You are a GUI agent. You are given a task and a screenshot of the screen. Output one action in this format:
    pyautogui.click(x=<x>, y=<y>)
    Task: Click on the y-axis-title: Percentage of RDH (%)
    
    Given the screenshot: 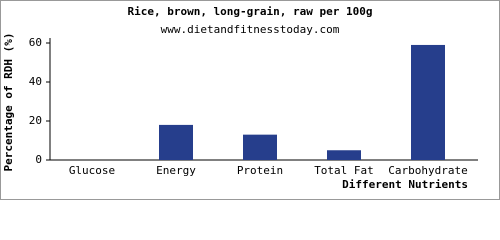 What is the action you would take?
    pyautogui.click(x=8, y=101)
    